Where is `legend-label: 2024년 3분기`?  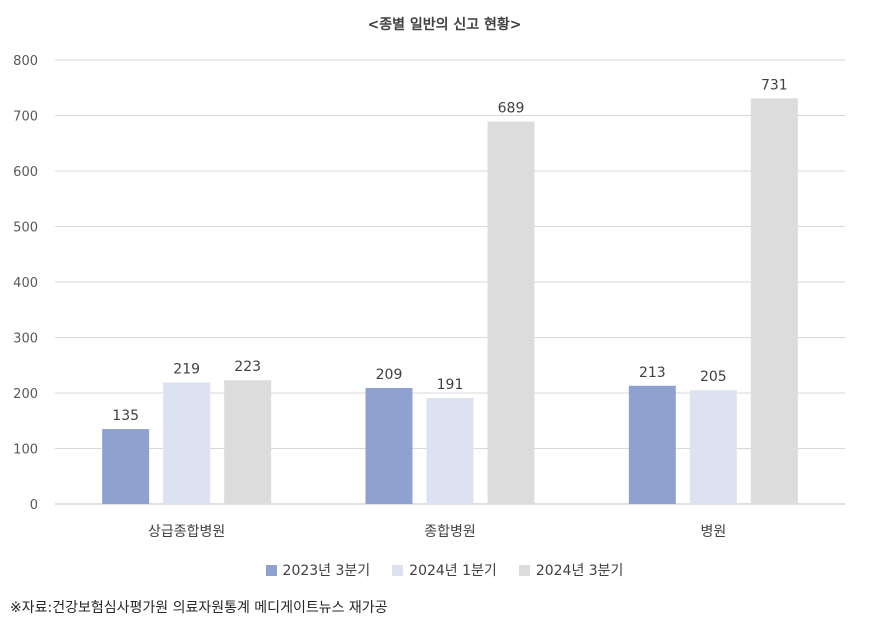 legend-label: 2024년 3분기 is located at coordinates (579, 571).